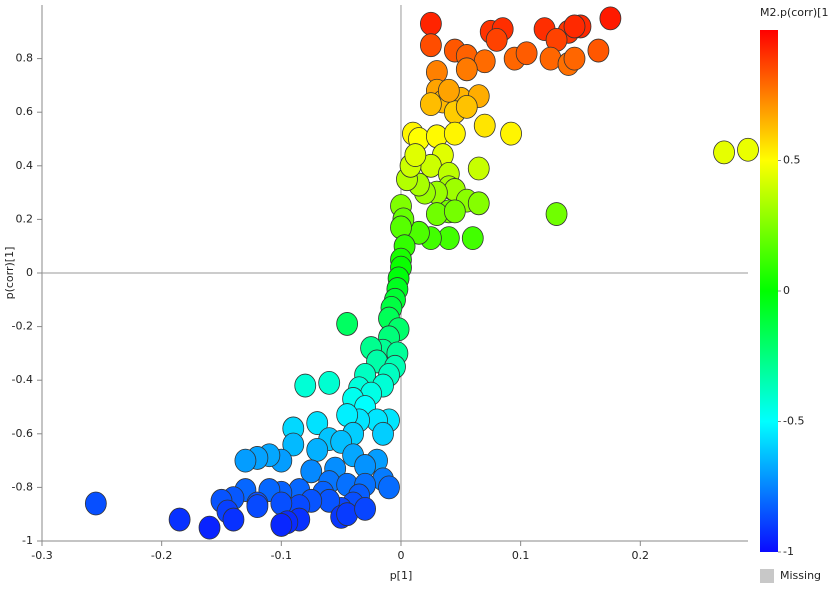 The height and width of the screenshot is (593, 829). Describe the element at coordinates (767, 576) in the screenshot. I see `missing-swatch` at that location.